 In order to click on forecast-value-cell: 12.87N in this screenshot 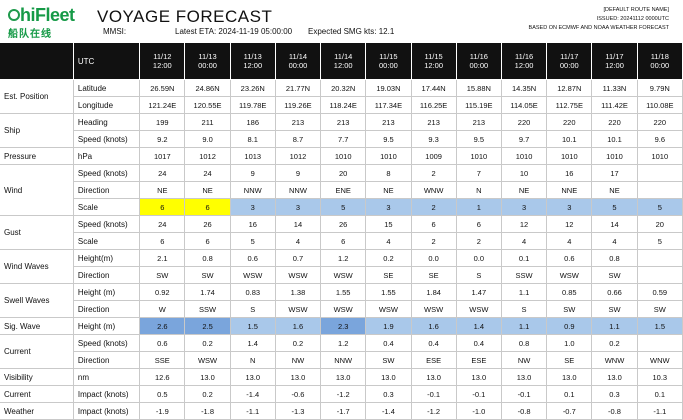, I will do `click(569, 88)`.